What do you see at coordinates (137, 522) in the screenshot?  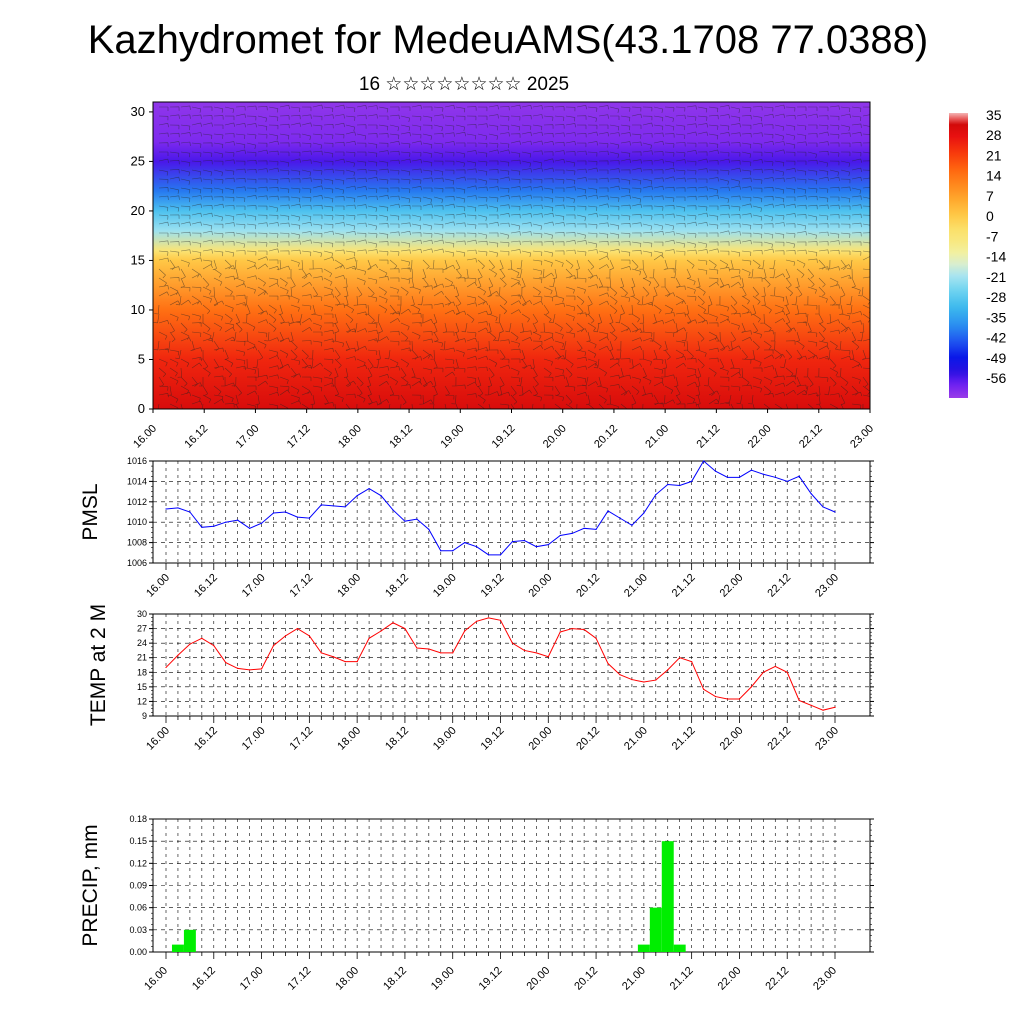 I see `y-tick-label: 1010` at bounding box center [137, 522].